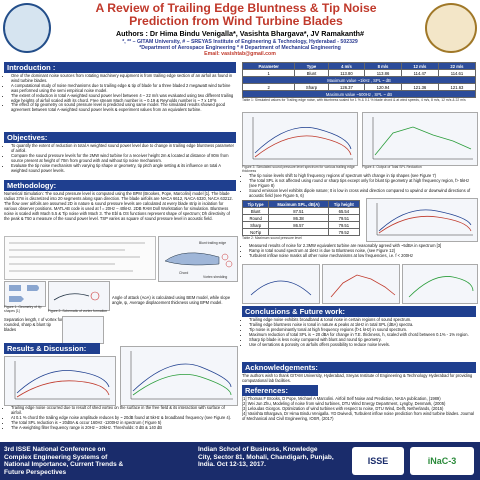 The width and height of the screenshot is (480, 480). What do you see at coordinates (298, 225) in the screenshot?
I see `table-cell: 86.57` at bounding box center [298, 225].